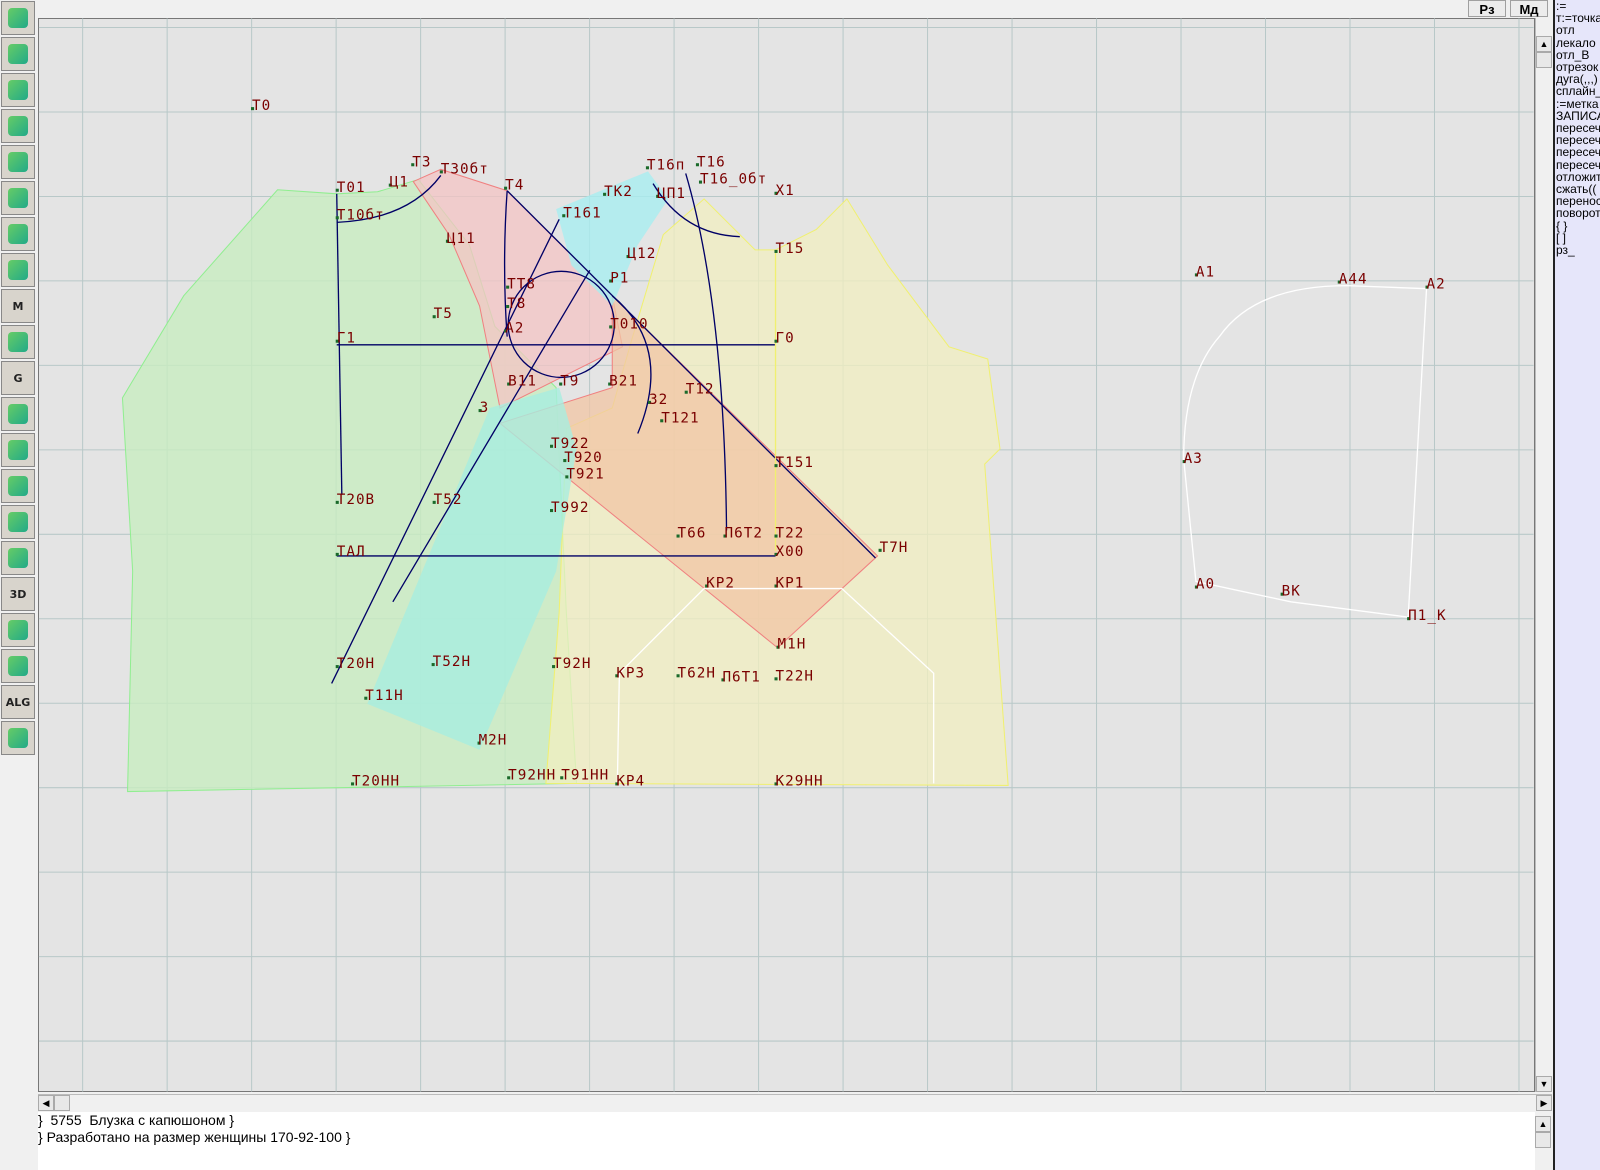 This screenshot has height=1170, width=1600. What do you see at coordinates (1561, 6) in the screenshot?
I see `command-item: :=` at bounding box center [1561, 6].